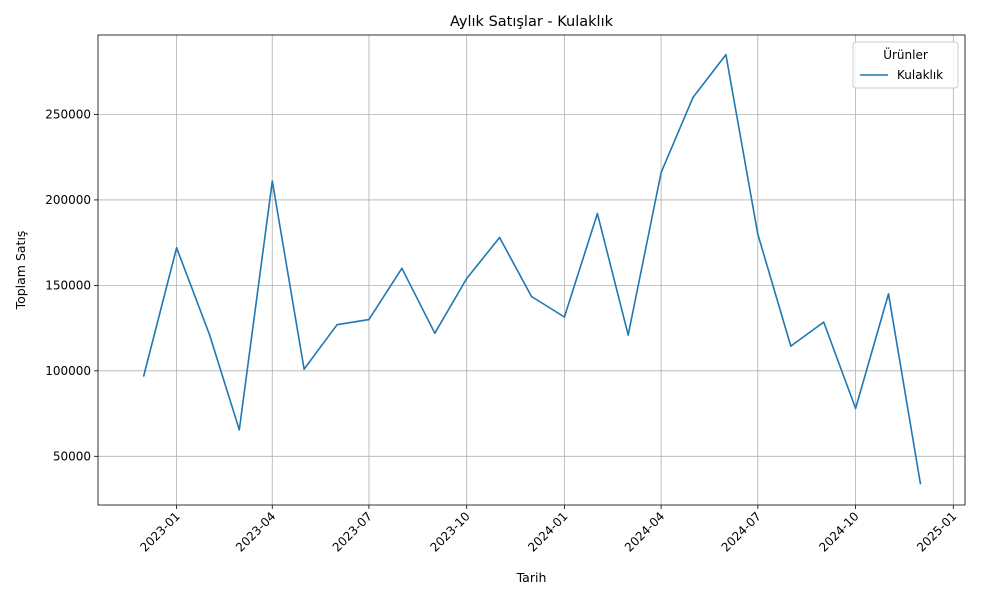 The width and height of the screenshot is (1000, 600). Describe the element at coordinates (68, 371) in the screenshot. I see `y-tick-label: 100000` at that location.